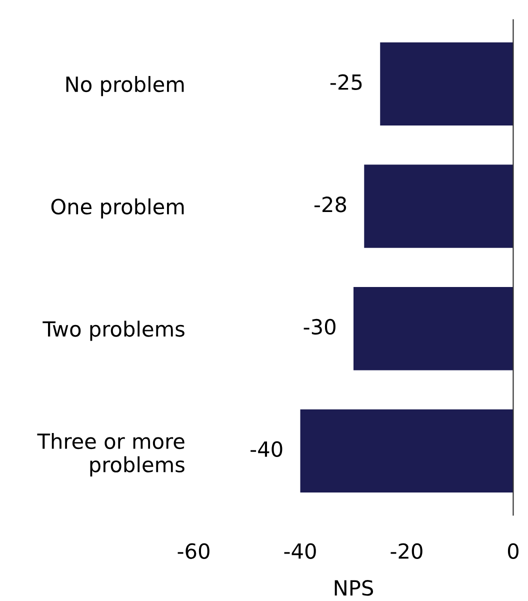  I want to click on x-axis-title: NPS, so click(354, 588).